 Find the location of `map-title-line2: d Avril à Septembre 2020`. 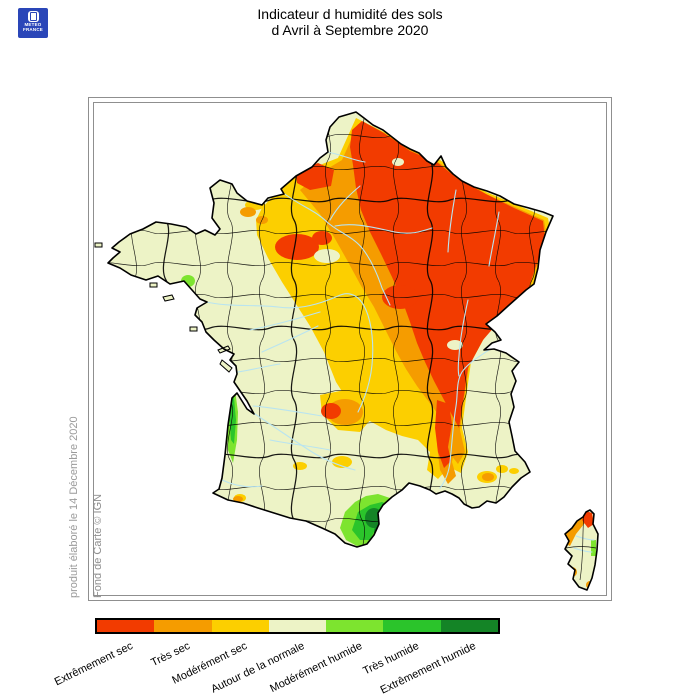

map-title-line2: d Avril à Septembre 2020 is located at coordinates (350, 30).